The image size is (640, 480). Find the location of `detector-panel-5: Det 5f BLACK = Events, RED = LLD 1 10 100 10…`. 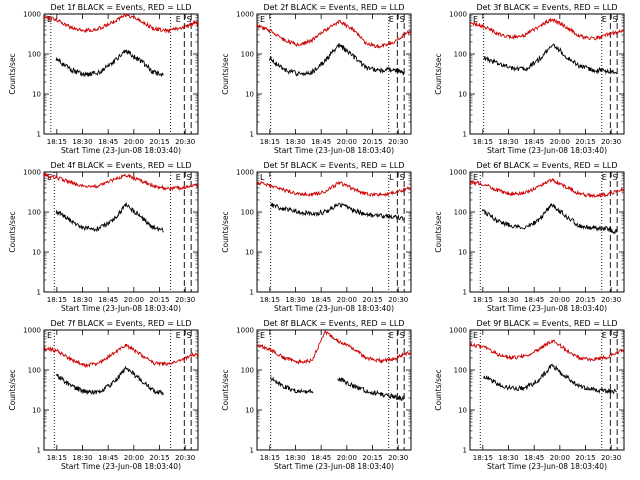

detector-panel-5: Det 5f BLACK = Events, RED = LLD 1 10 100 10… is located at coordinates (316, 237).